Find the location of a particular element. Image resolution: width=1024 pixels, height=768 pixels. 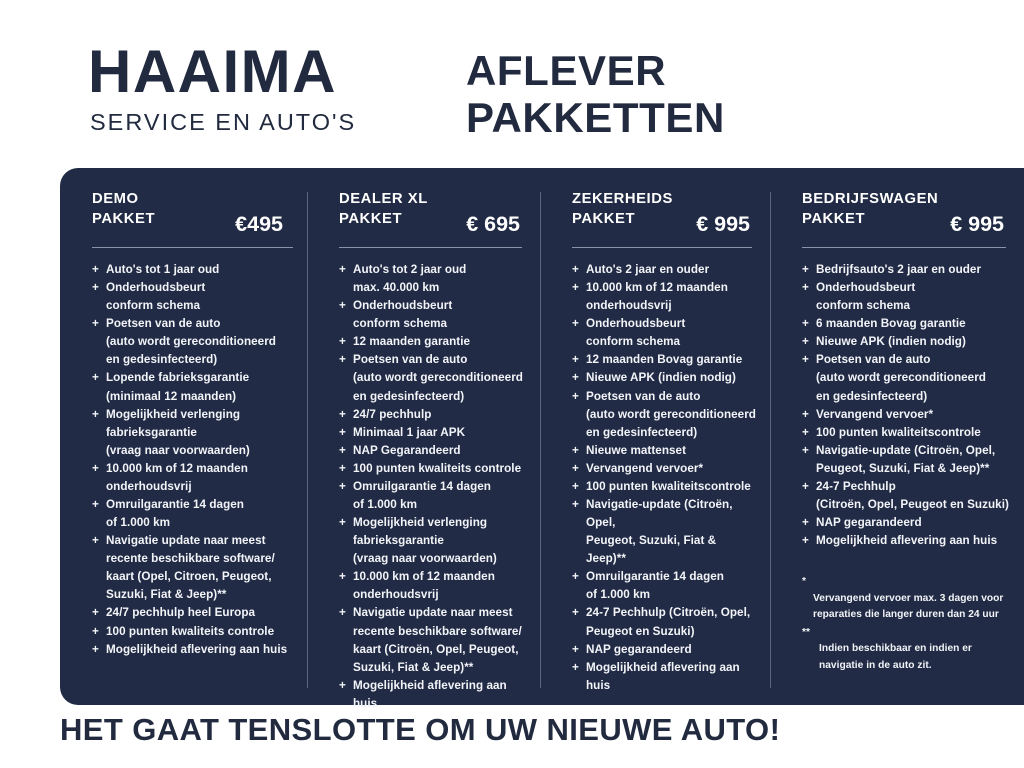

list-item: NAP Gegarandeerd is located at coordinates (432, 451).